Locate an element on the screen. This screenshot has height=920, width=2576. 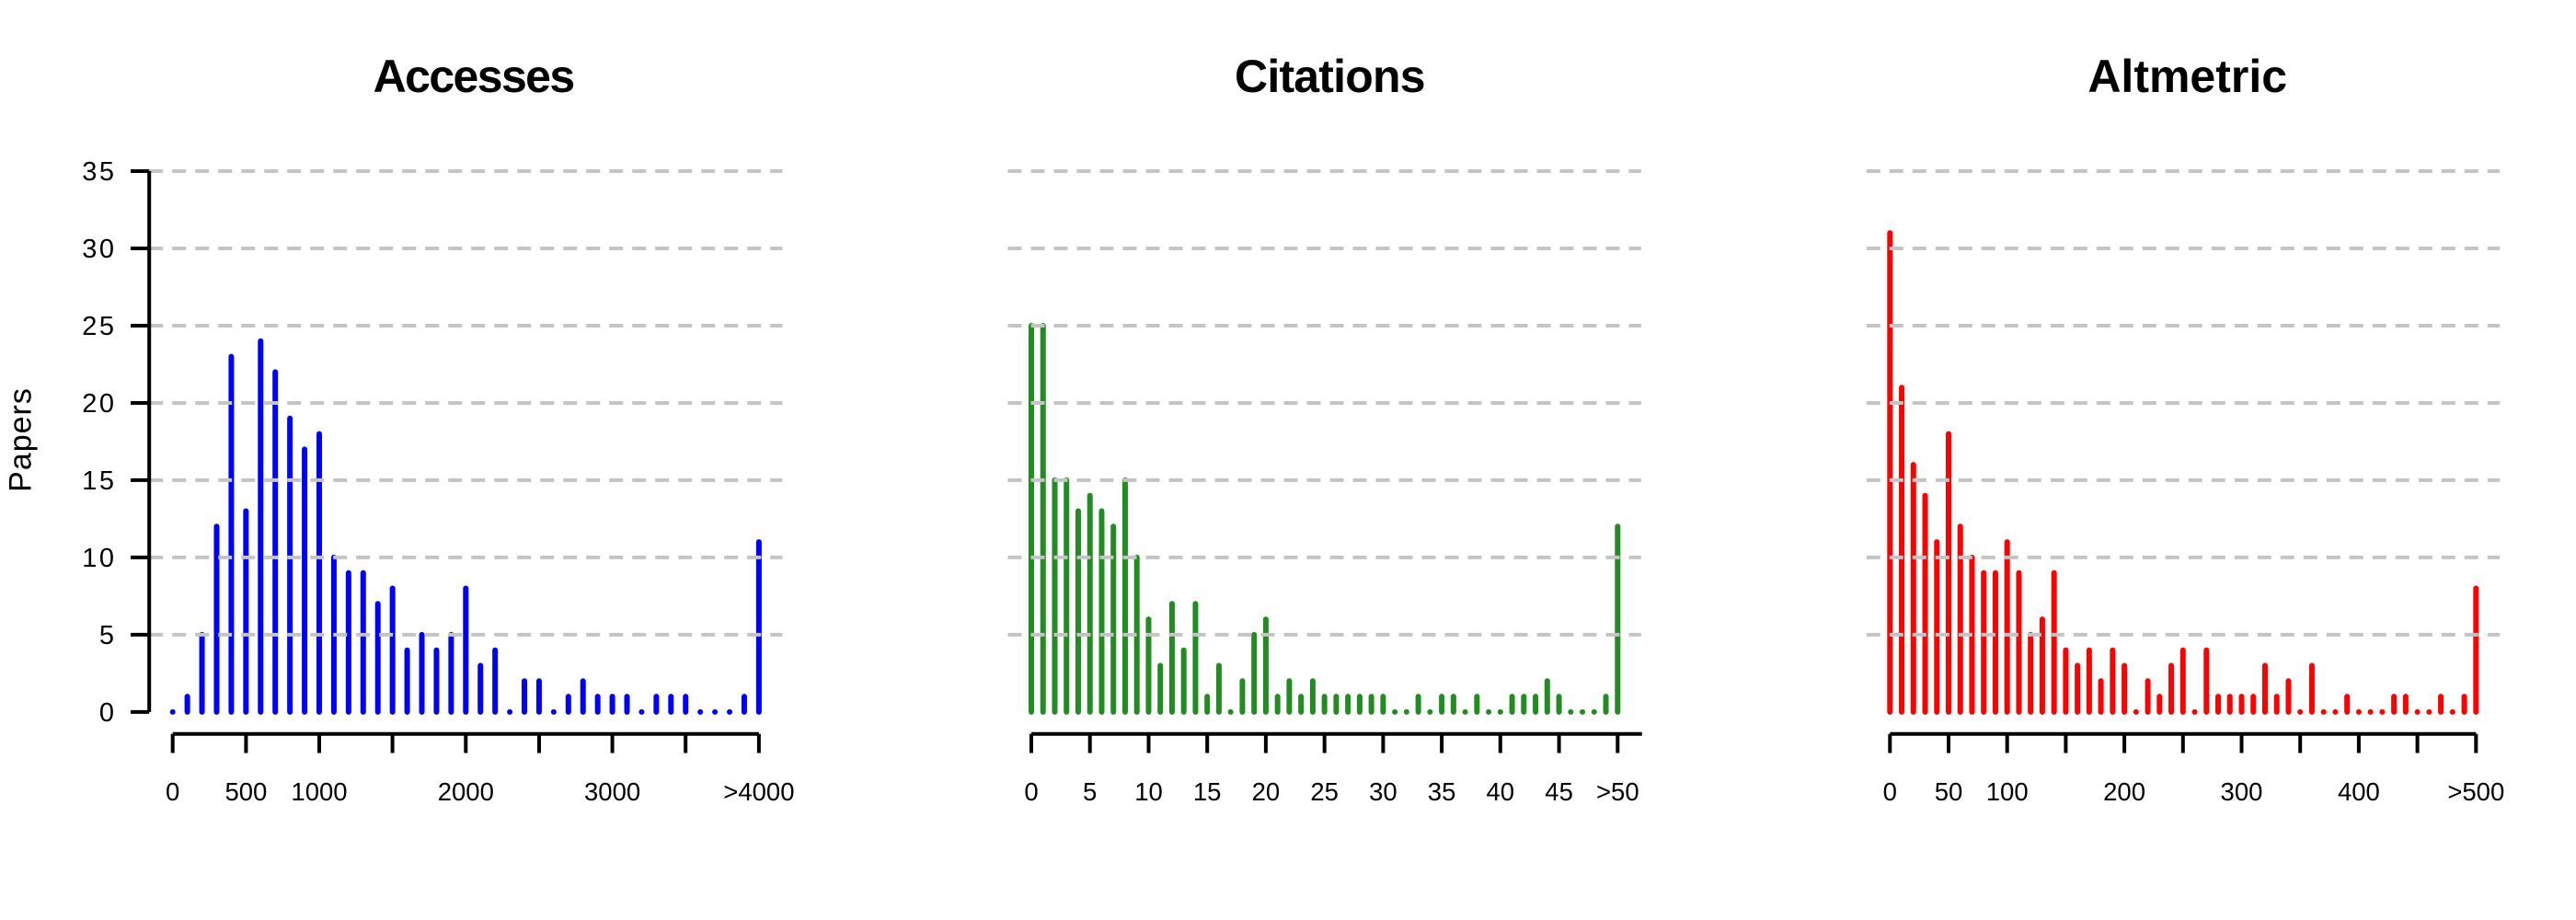
svg-text: 200 is located at coordinates (2124, 791).